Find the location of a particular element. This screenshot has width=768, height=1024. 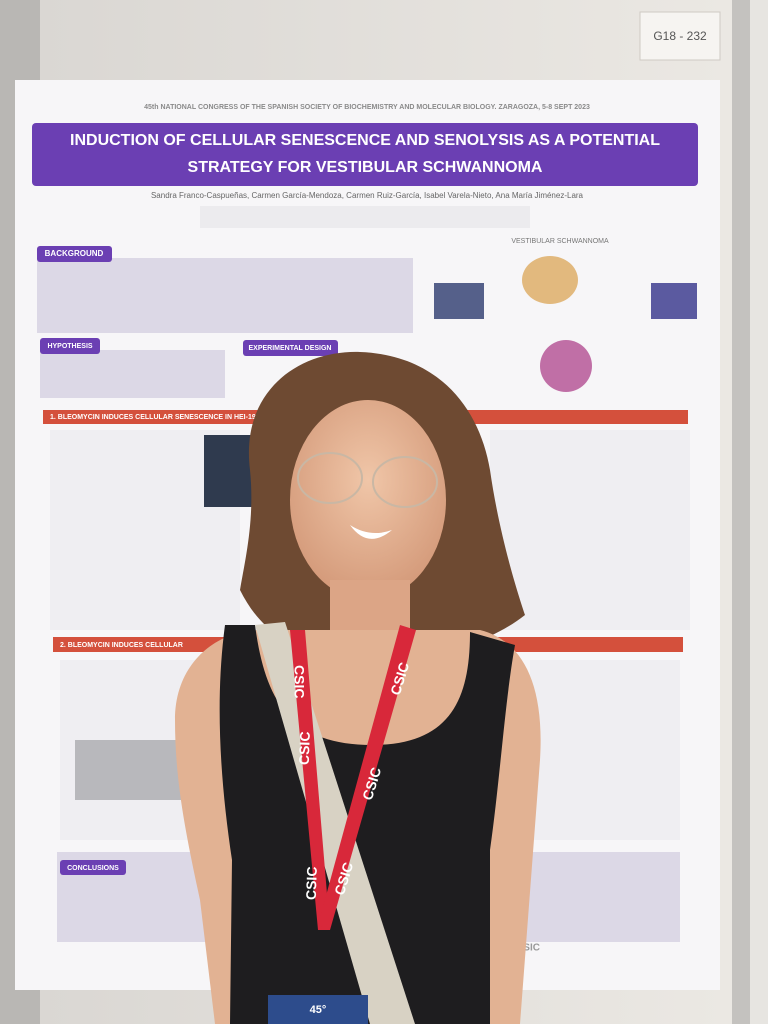

section-bar-text: 2. BLEOMYCIN INDUCES CELLULAR is located at coordinates (121, 645).